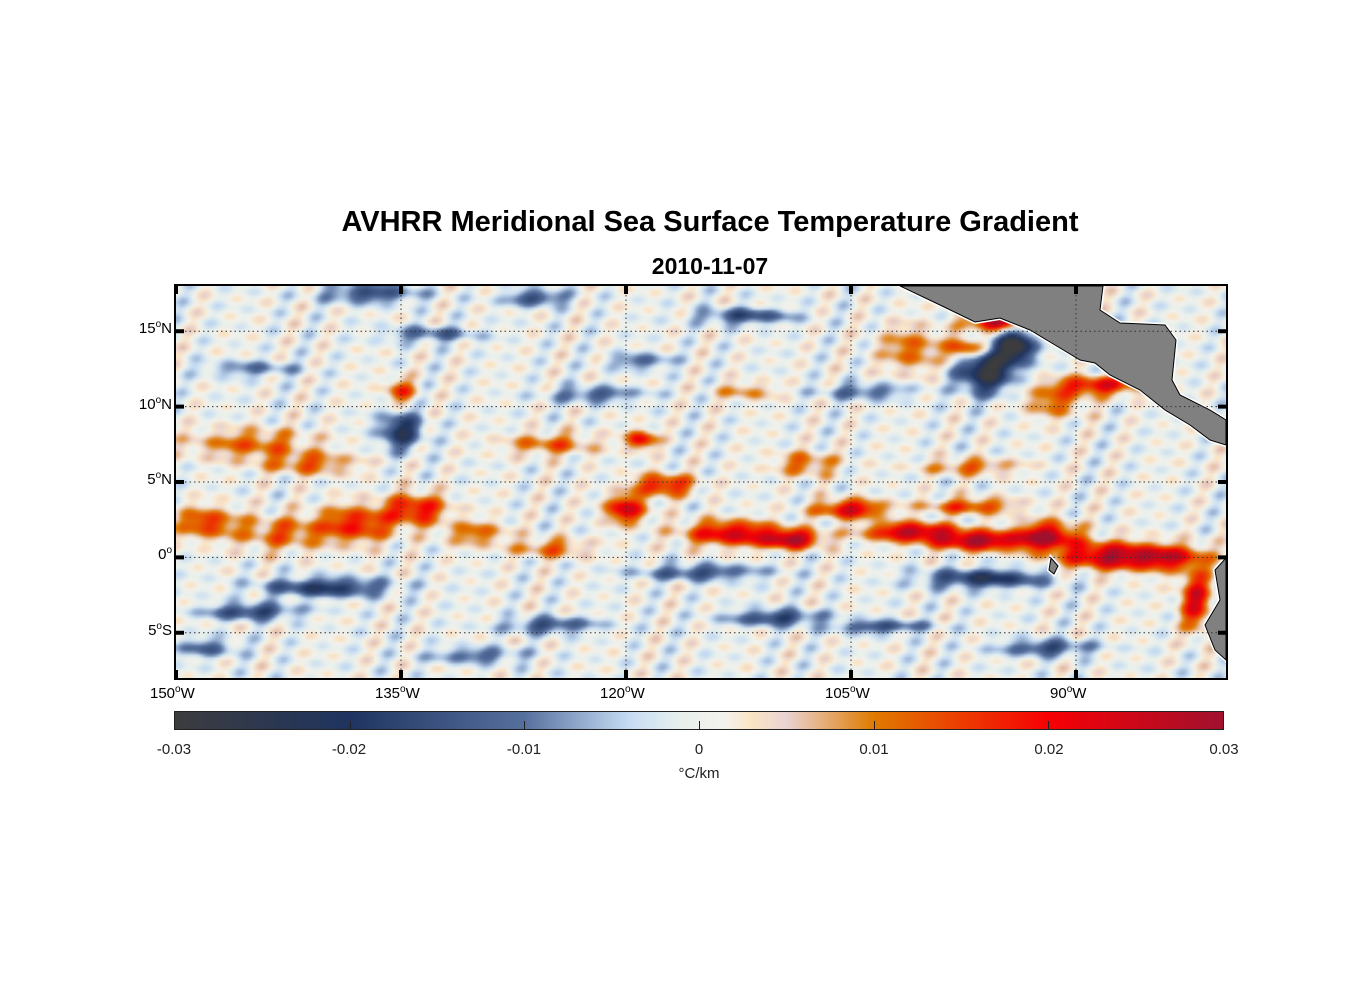 The image size is (1356, 1000). Describe the element at coordinates (165, 554) in the screenshot. I see `y-tick-label: 0o` at that location.